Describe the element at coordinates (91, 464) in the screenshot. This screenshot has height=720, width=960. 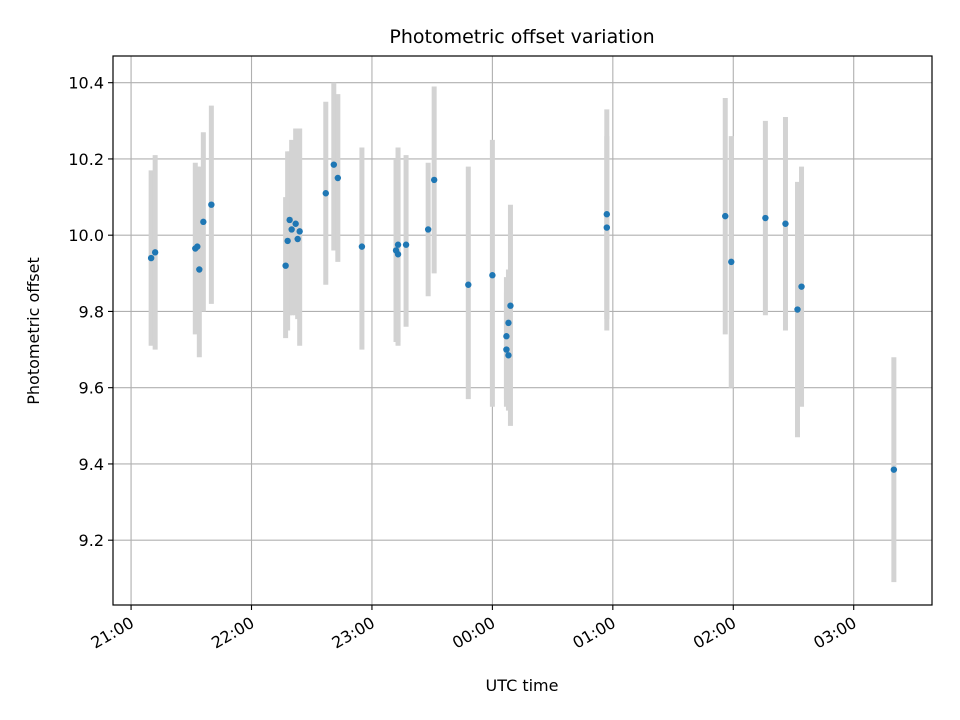
I see `y-tick-label: 9.4` at that location.